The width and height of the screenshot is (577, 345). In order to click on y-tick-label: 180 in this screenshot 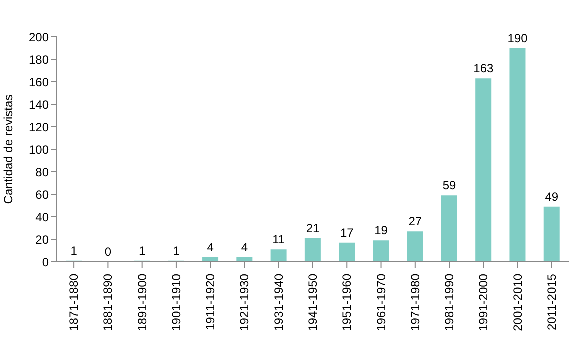, I will do `click(39, 59)`.